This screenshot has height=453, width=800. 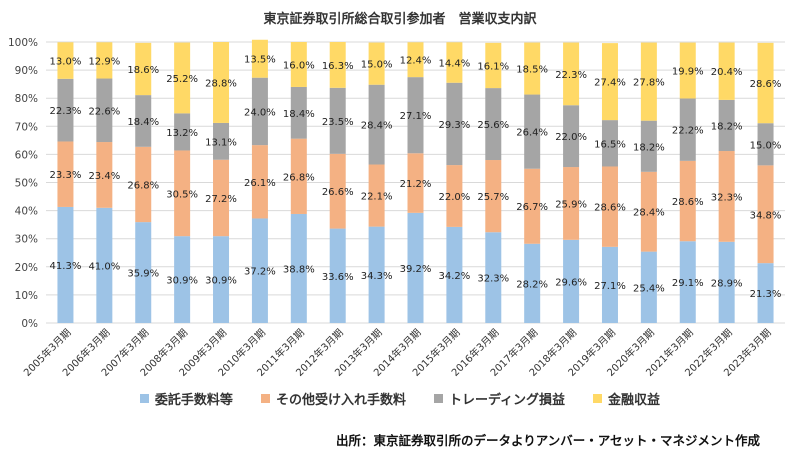 I want to click on data-label: 30.5%, so click(x=182, y=194).